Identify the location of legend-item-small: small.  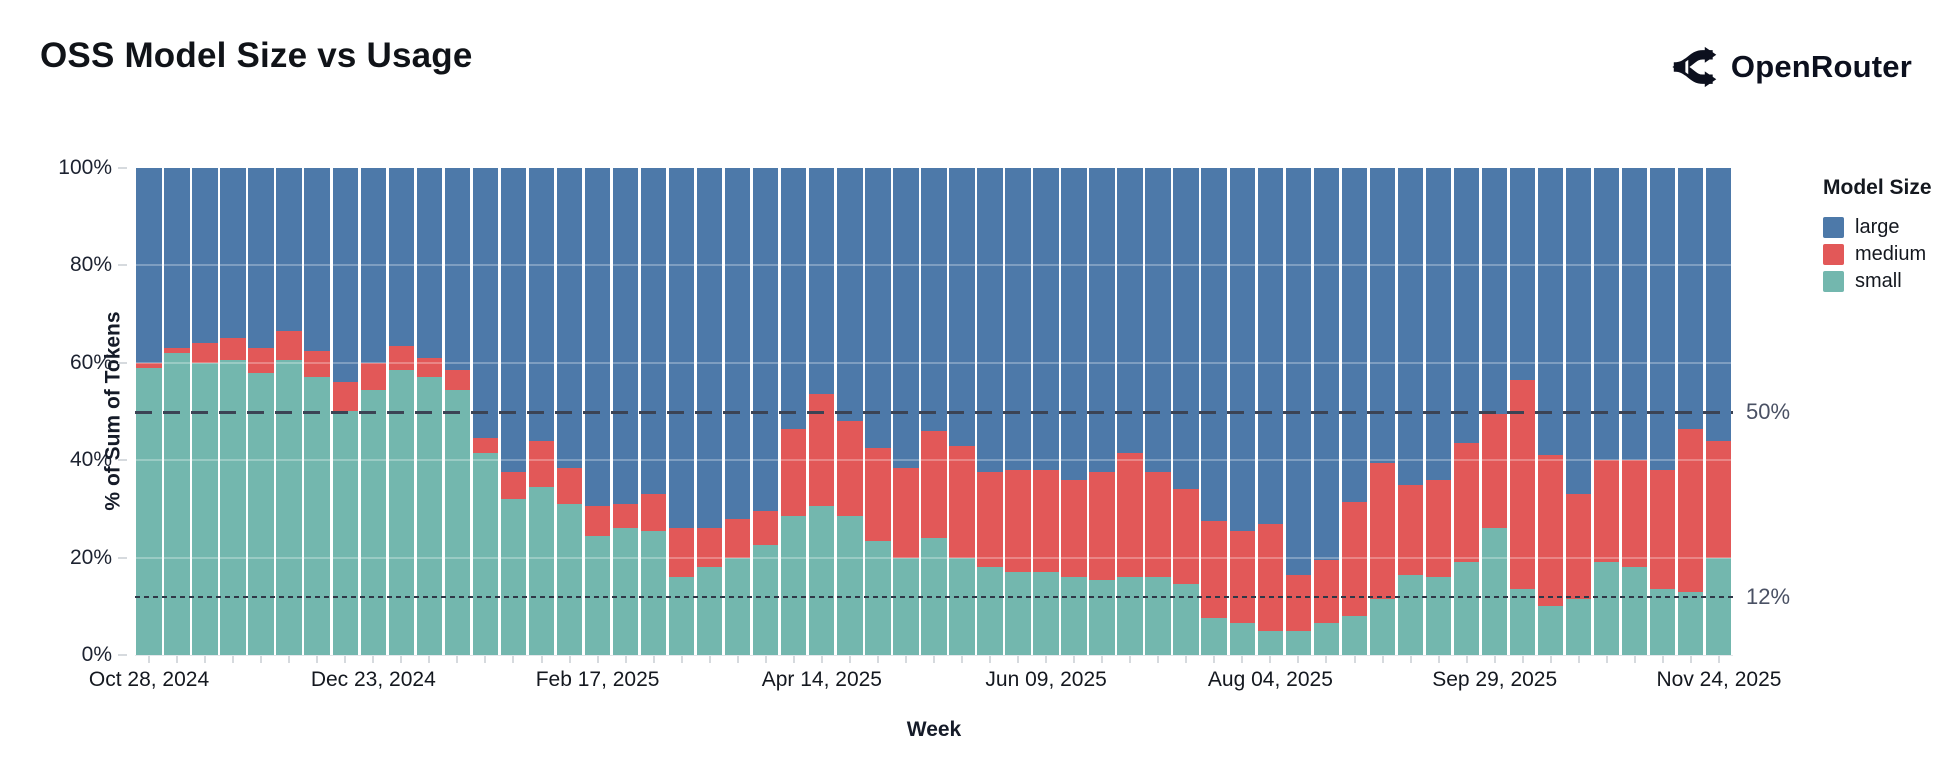
(1888, 281).